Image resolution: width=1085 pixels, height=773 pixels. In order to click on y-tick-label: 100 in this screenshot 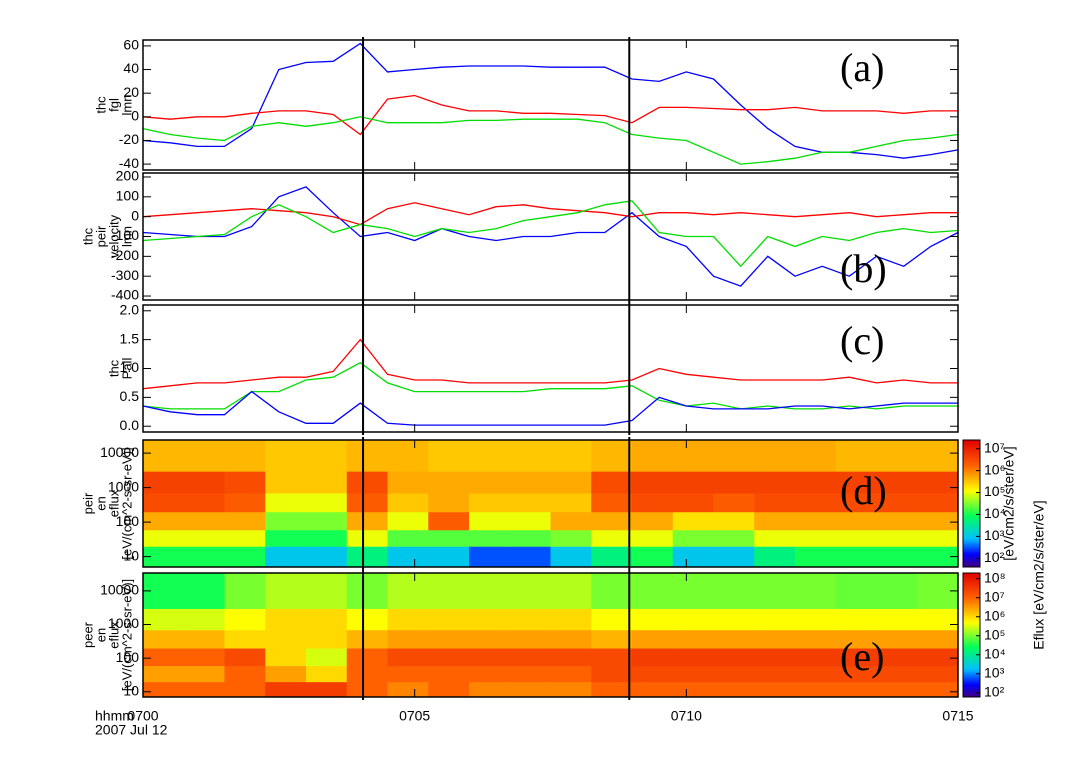, I will do `click(128, 521)`.